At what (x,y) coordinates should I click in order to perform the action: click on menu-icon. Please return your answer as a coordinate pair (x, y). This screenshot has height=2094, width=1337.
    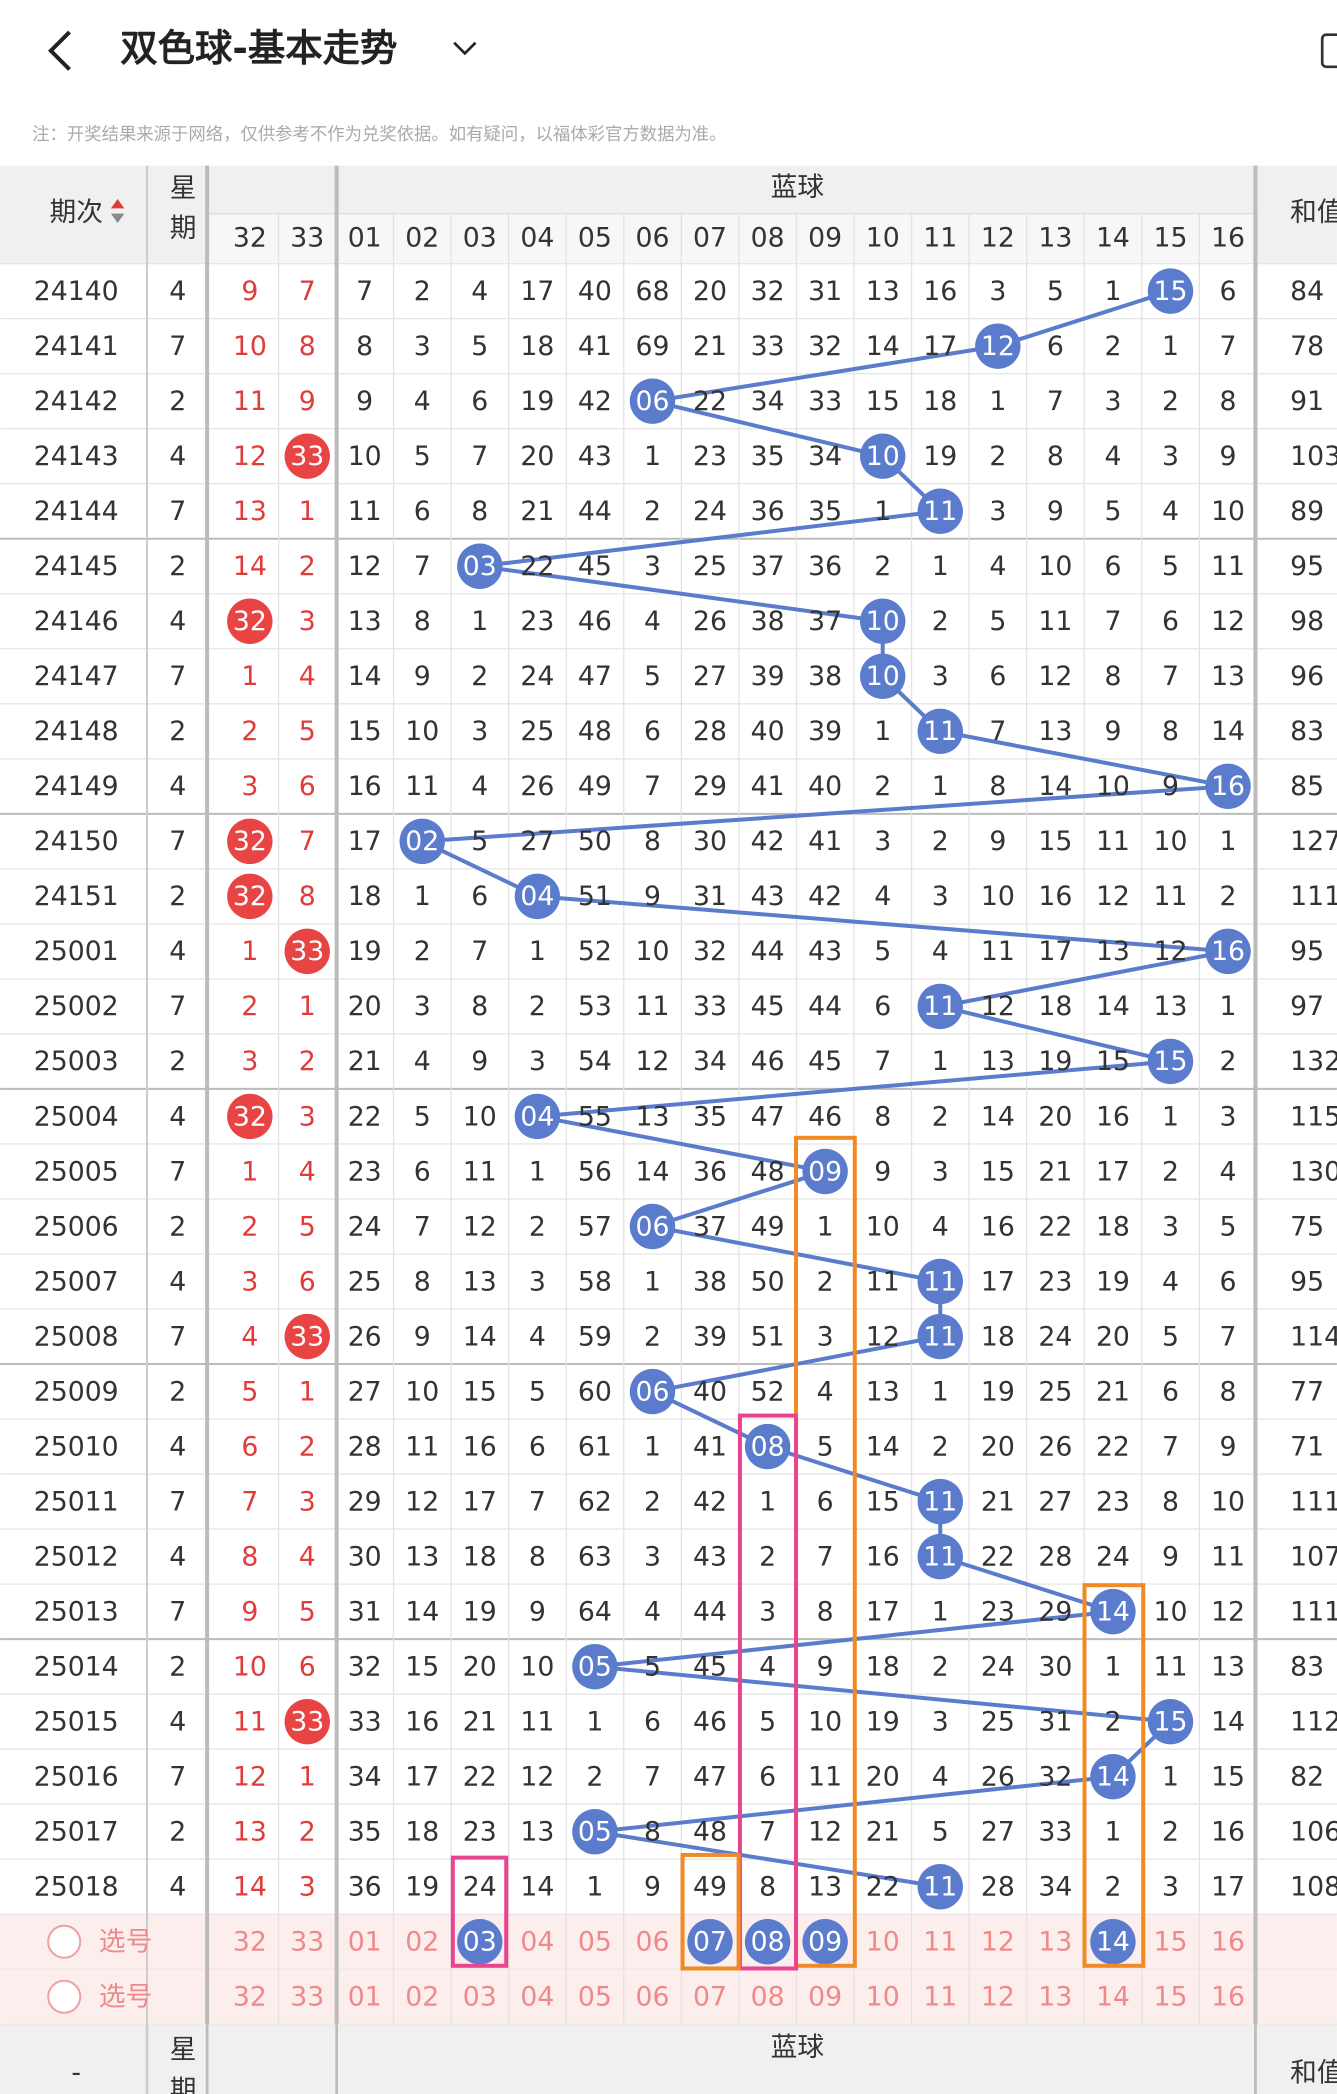
    Looking at the image, I should click on (1328, 51).